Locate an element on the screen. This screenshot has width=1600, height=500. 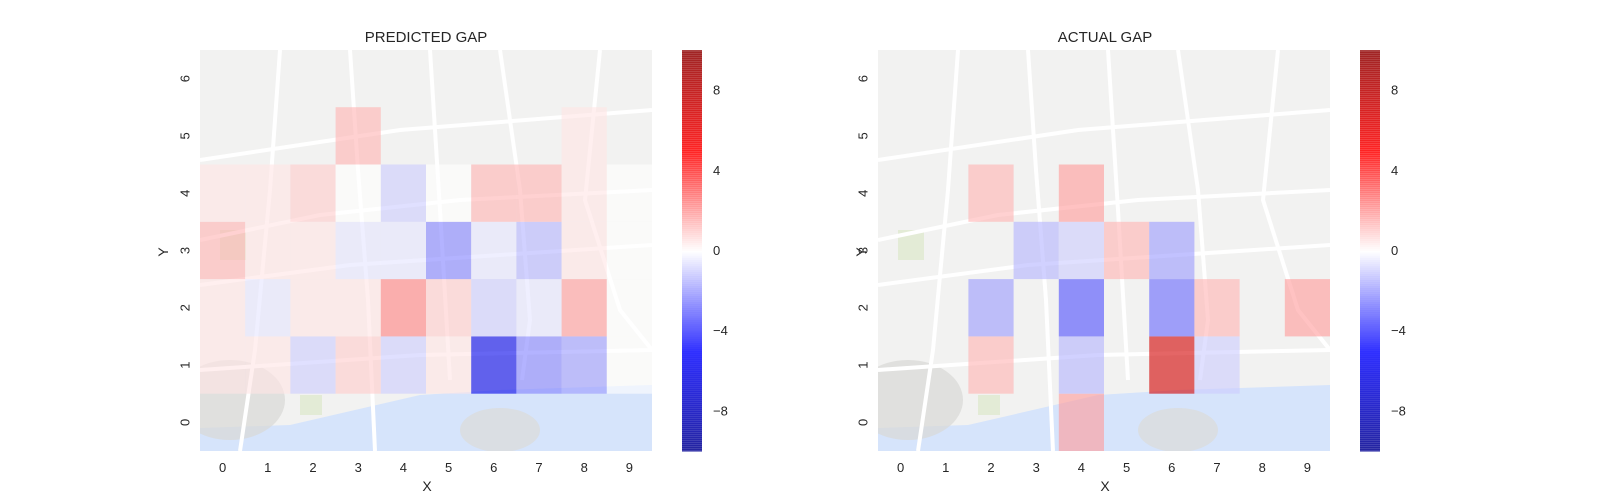
x-tick-label: 6 is located at coordinates (493, 467).